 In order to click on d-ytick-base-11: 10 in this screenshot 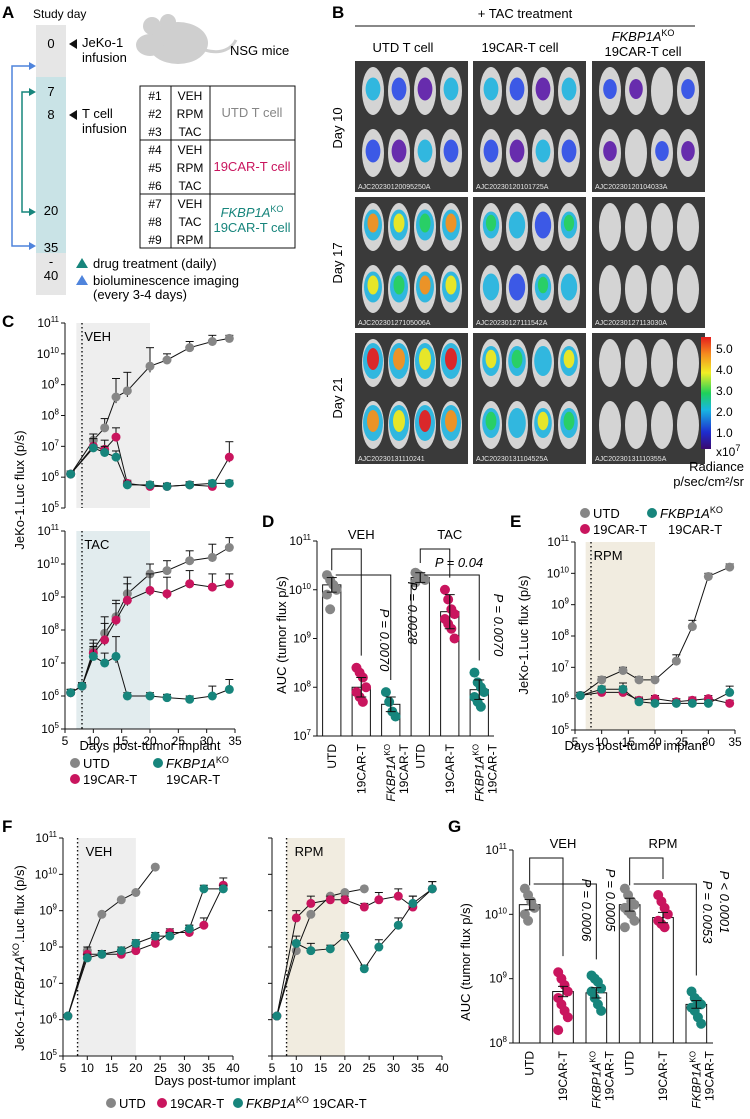, I will do `click(296, 541)`.